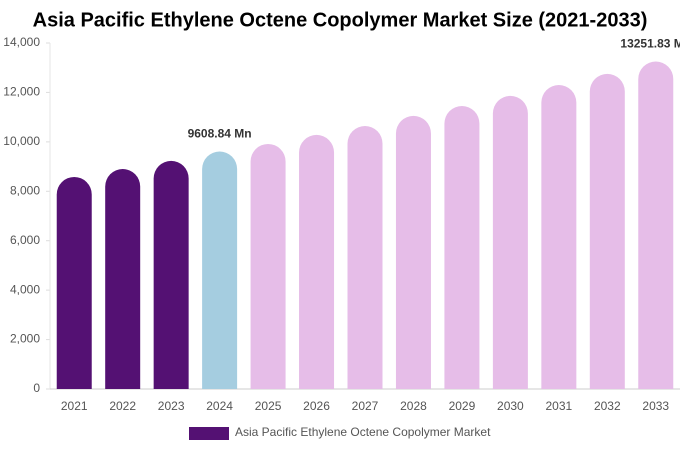 The image size is (680, 450). Describe the element at coordinates (25, 240) in the screenshot. I see `y-tick-label: 6,000` at that location.